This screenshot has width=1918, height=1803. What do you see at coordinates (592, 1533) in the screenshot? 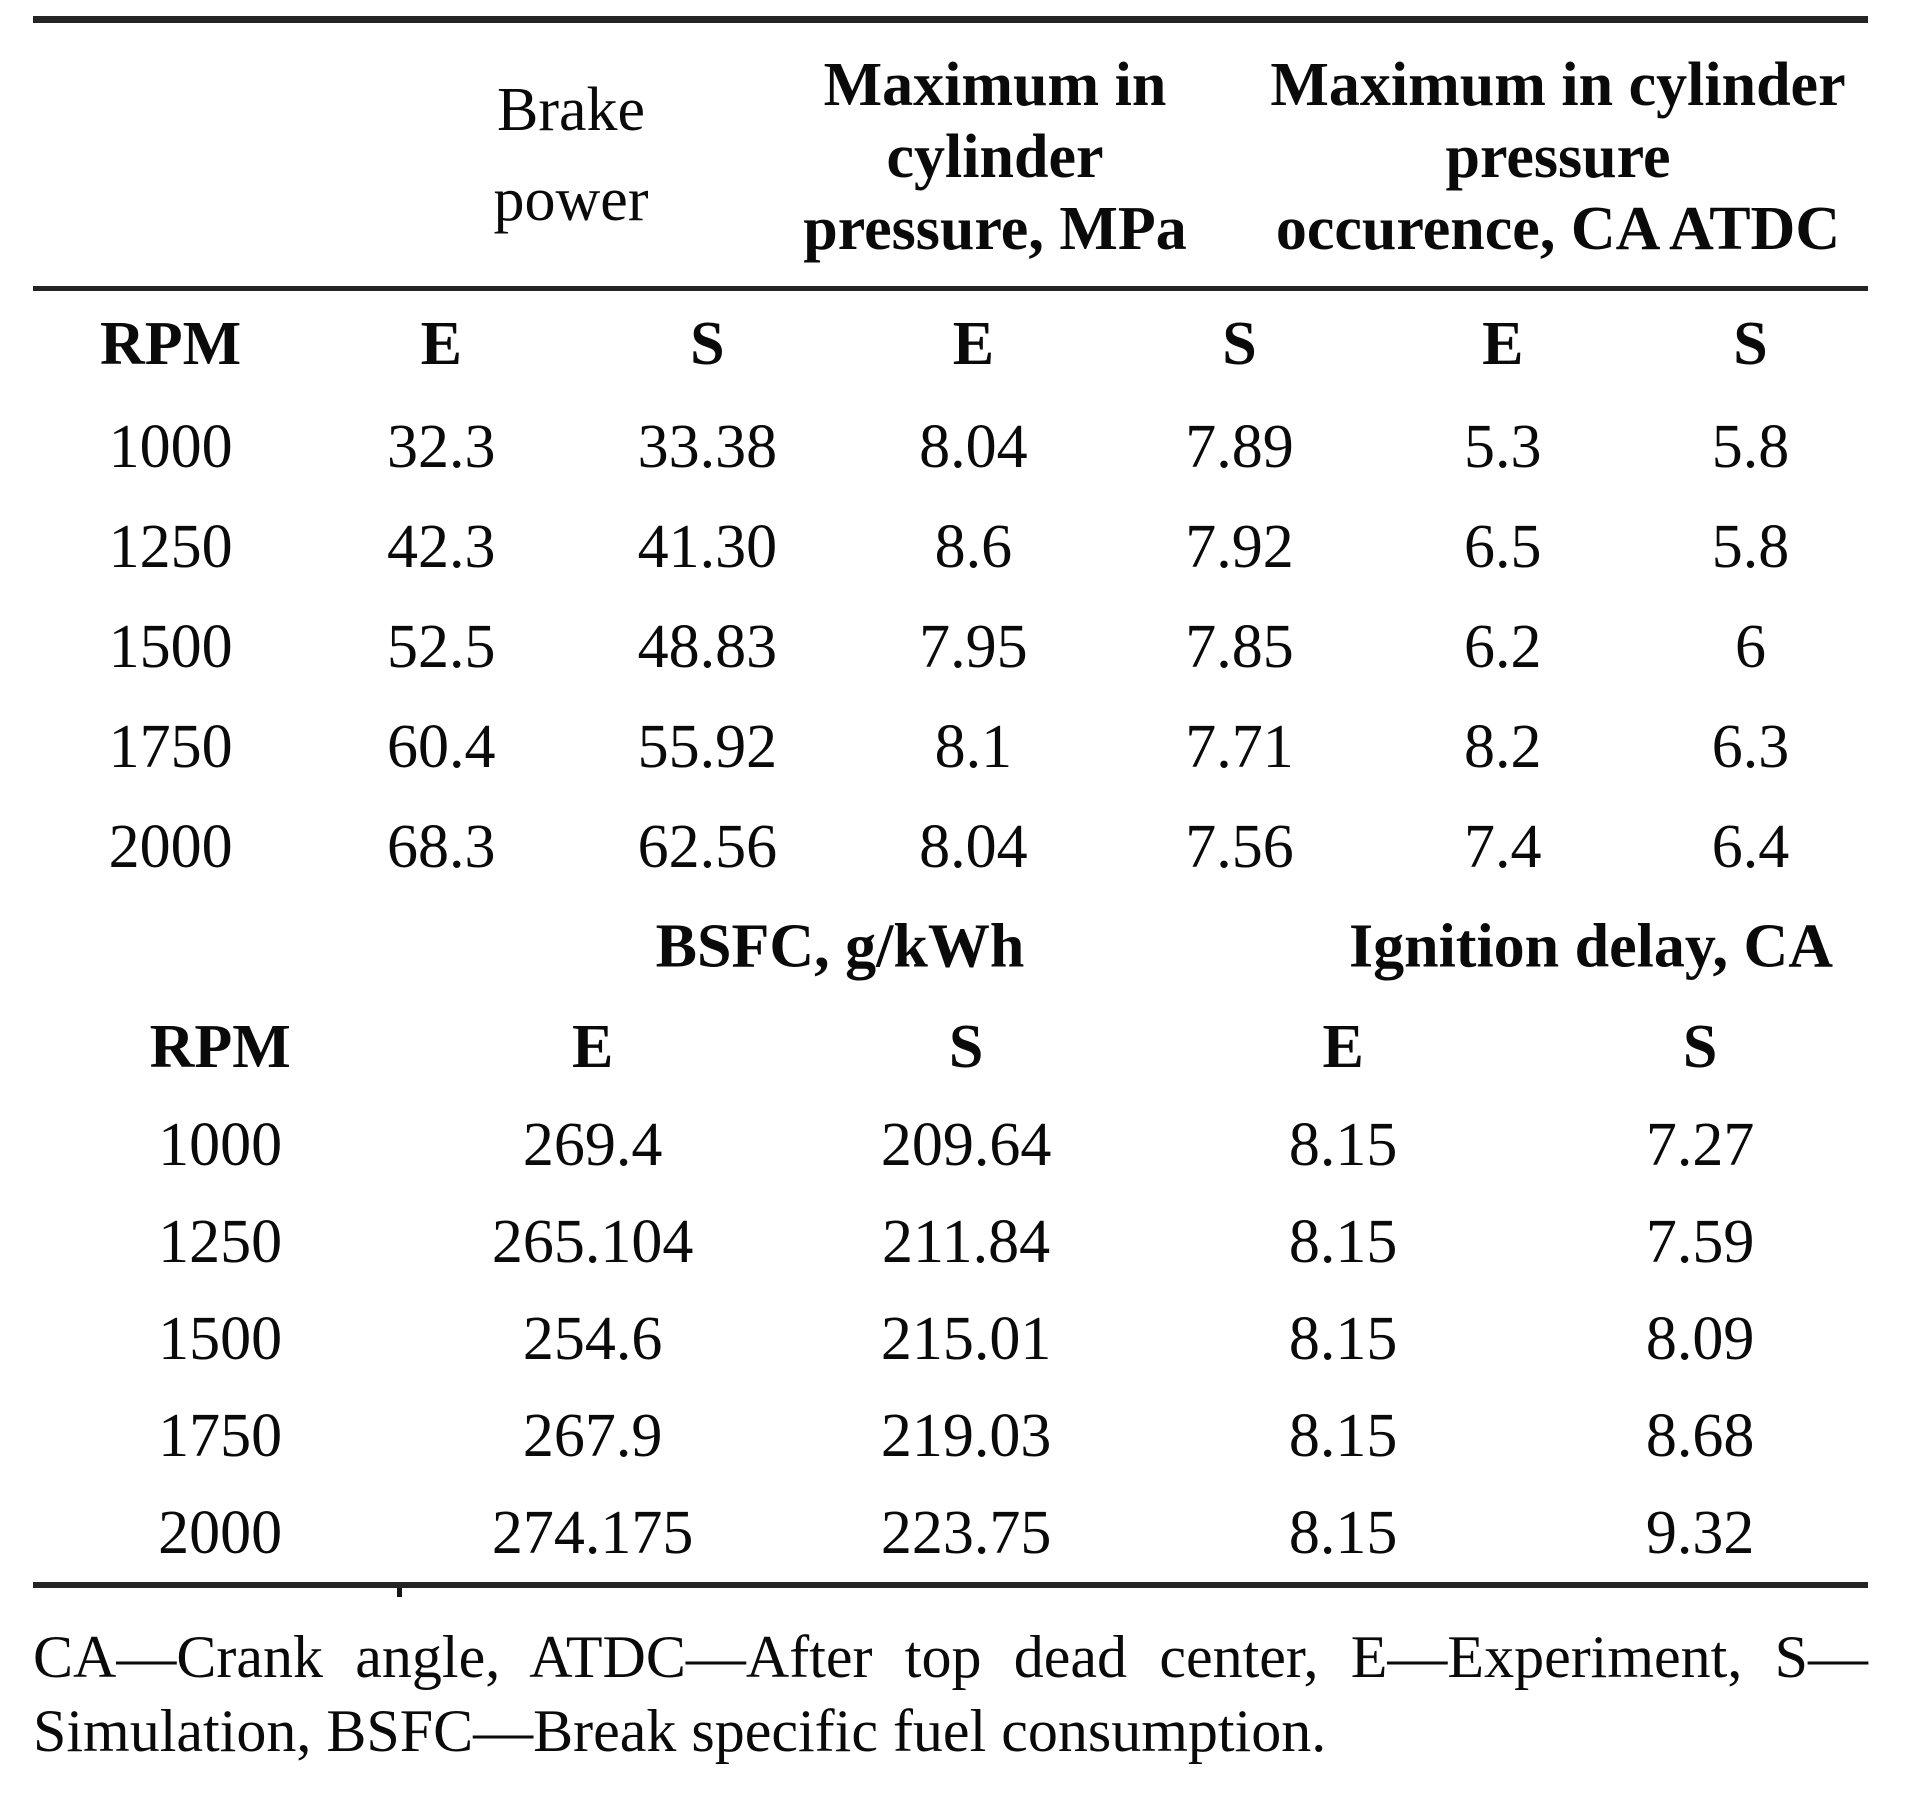
I see `cell-value: 274.175` at bounding box center [592, 1533].